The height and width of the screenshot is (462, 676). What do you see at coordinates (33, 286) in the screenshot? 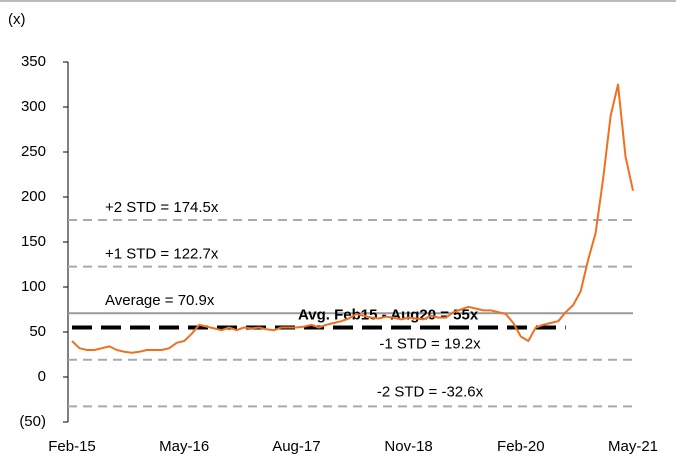
I see `y-tick-label: 100` at bounding box center [33, 286].